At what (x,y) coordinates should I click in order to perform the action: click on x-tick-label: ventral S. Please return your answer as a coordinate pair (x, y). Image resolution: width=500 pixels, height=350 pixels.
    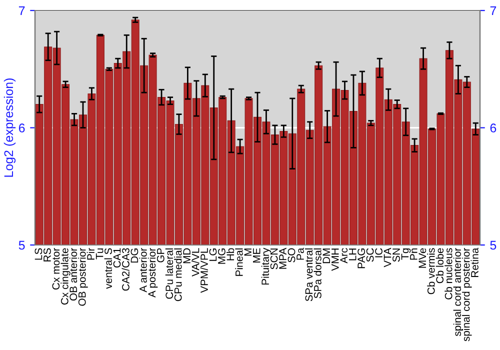
    Looking at the image, I should click on (108, 268).